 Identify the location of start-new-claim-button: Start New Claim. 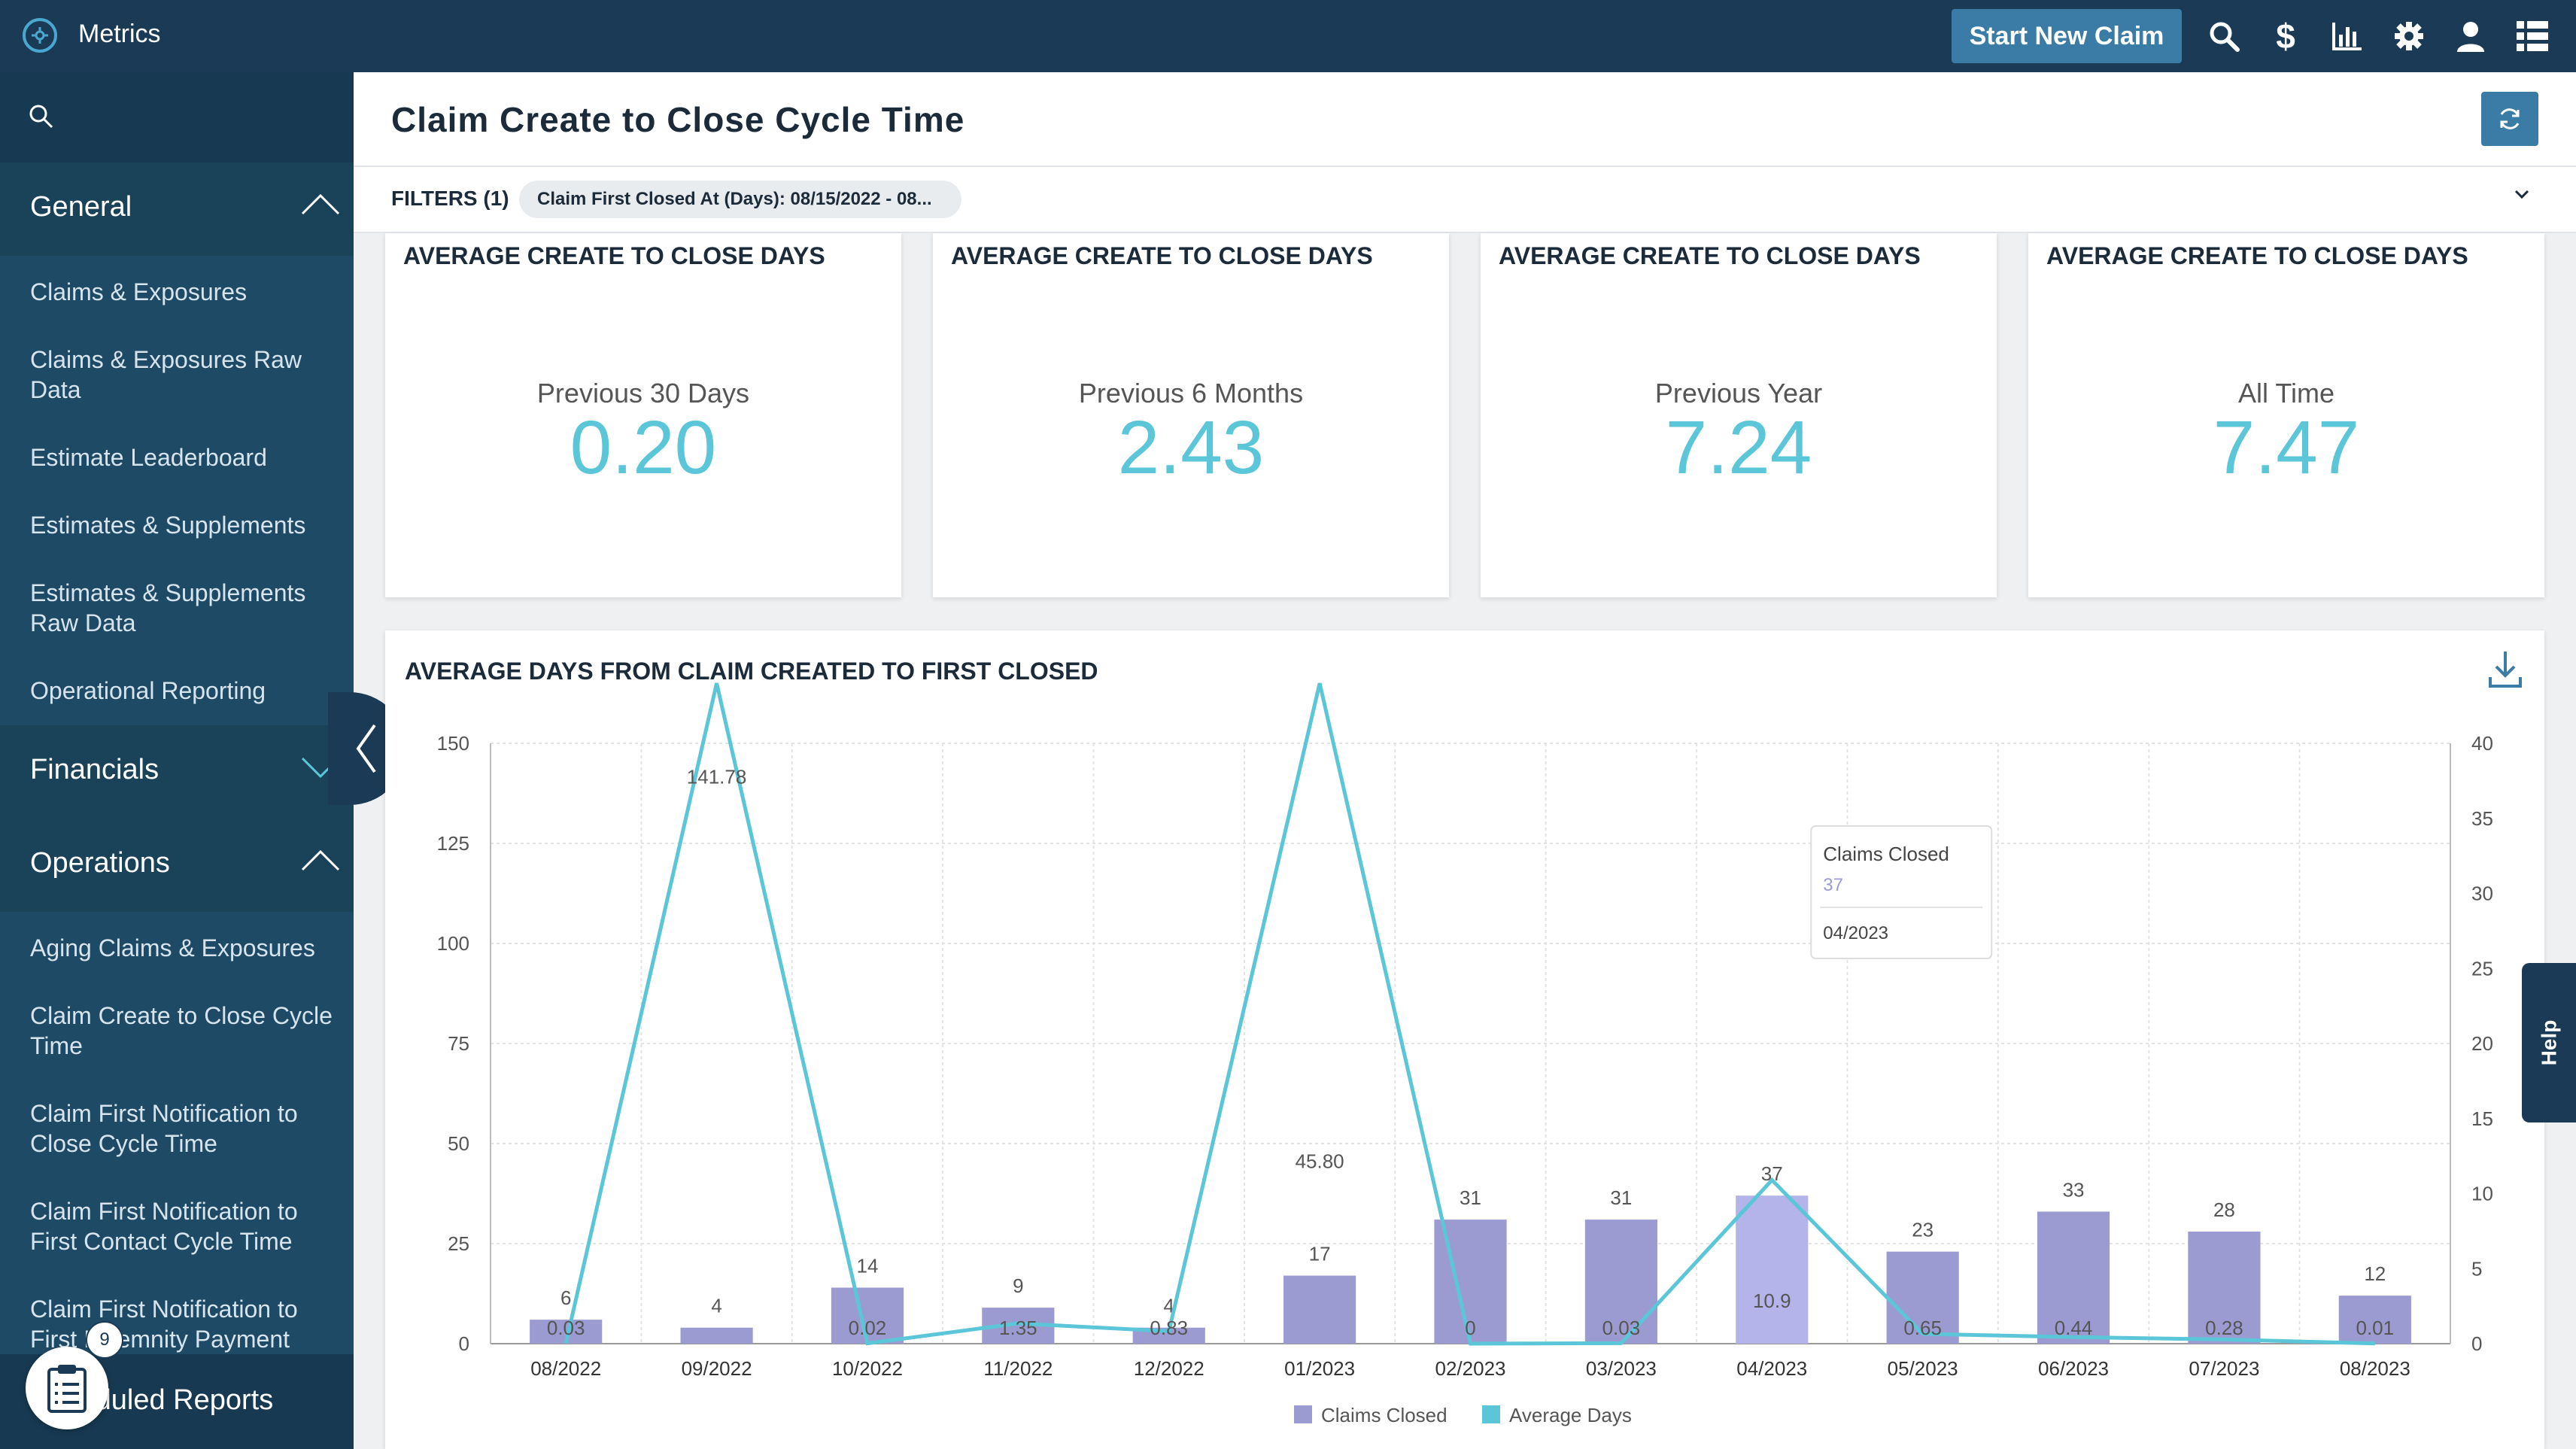
(2067, 36).